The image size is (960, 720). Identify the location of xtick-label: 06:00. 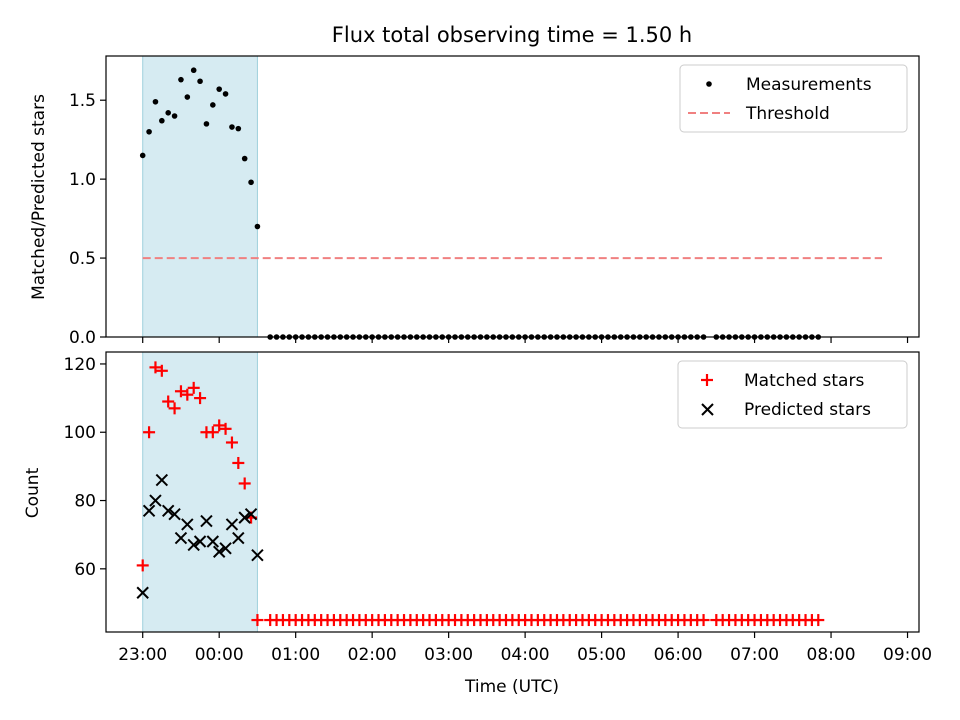
(678, 655).